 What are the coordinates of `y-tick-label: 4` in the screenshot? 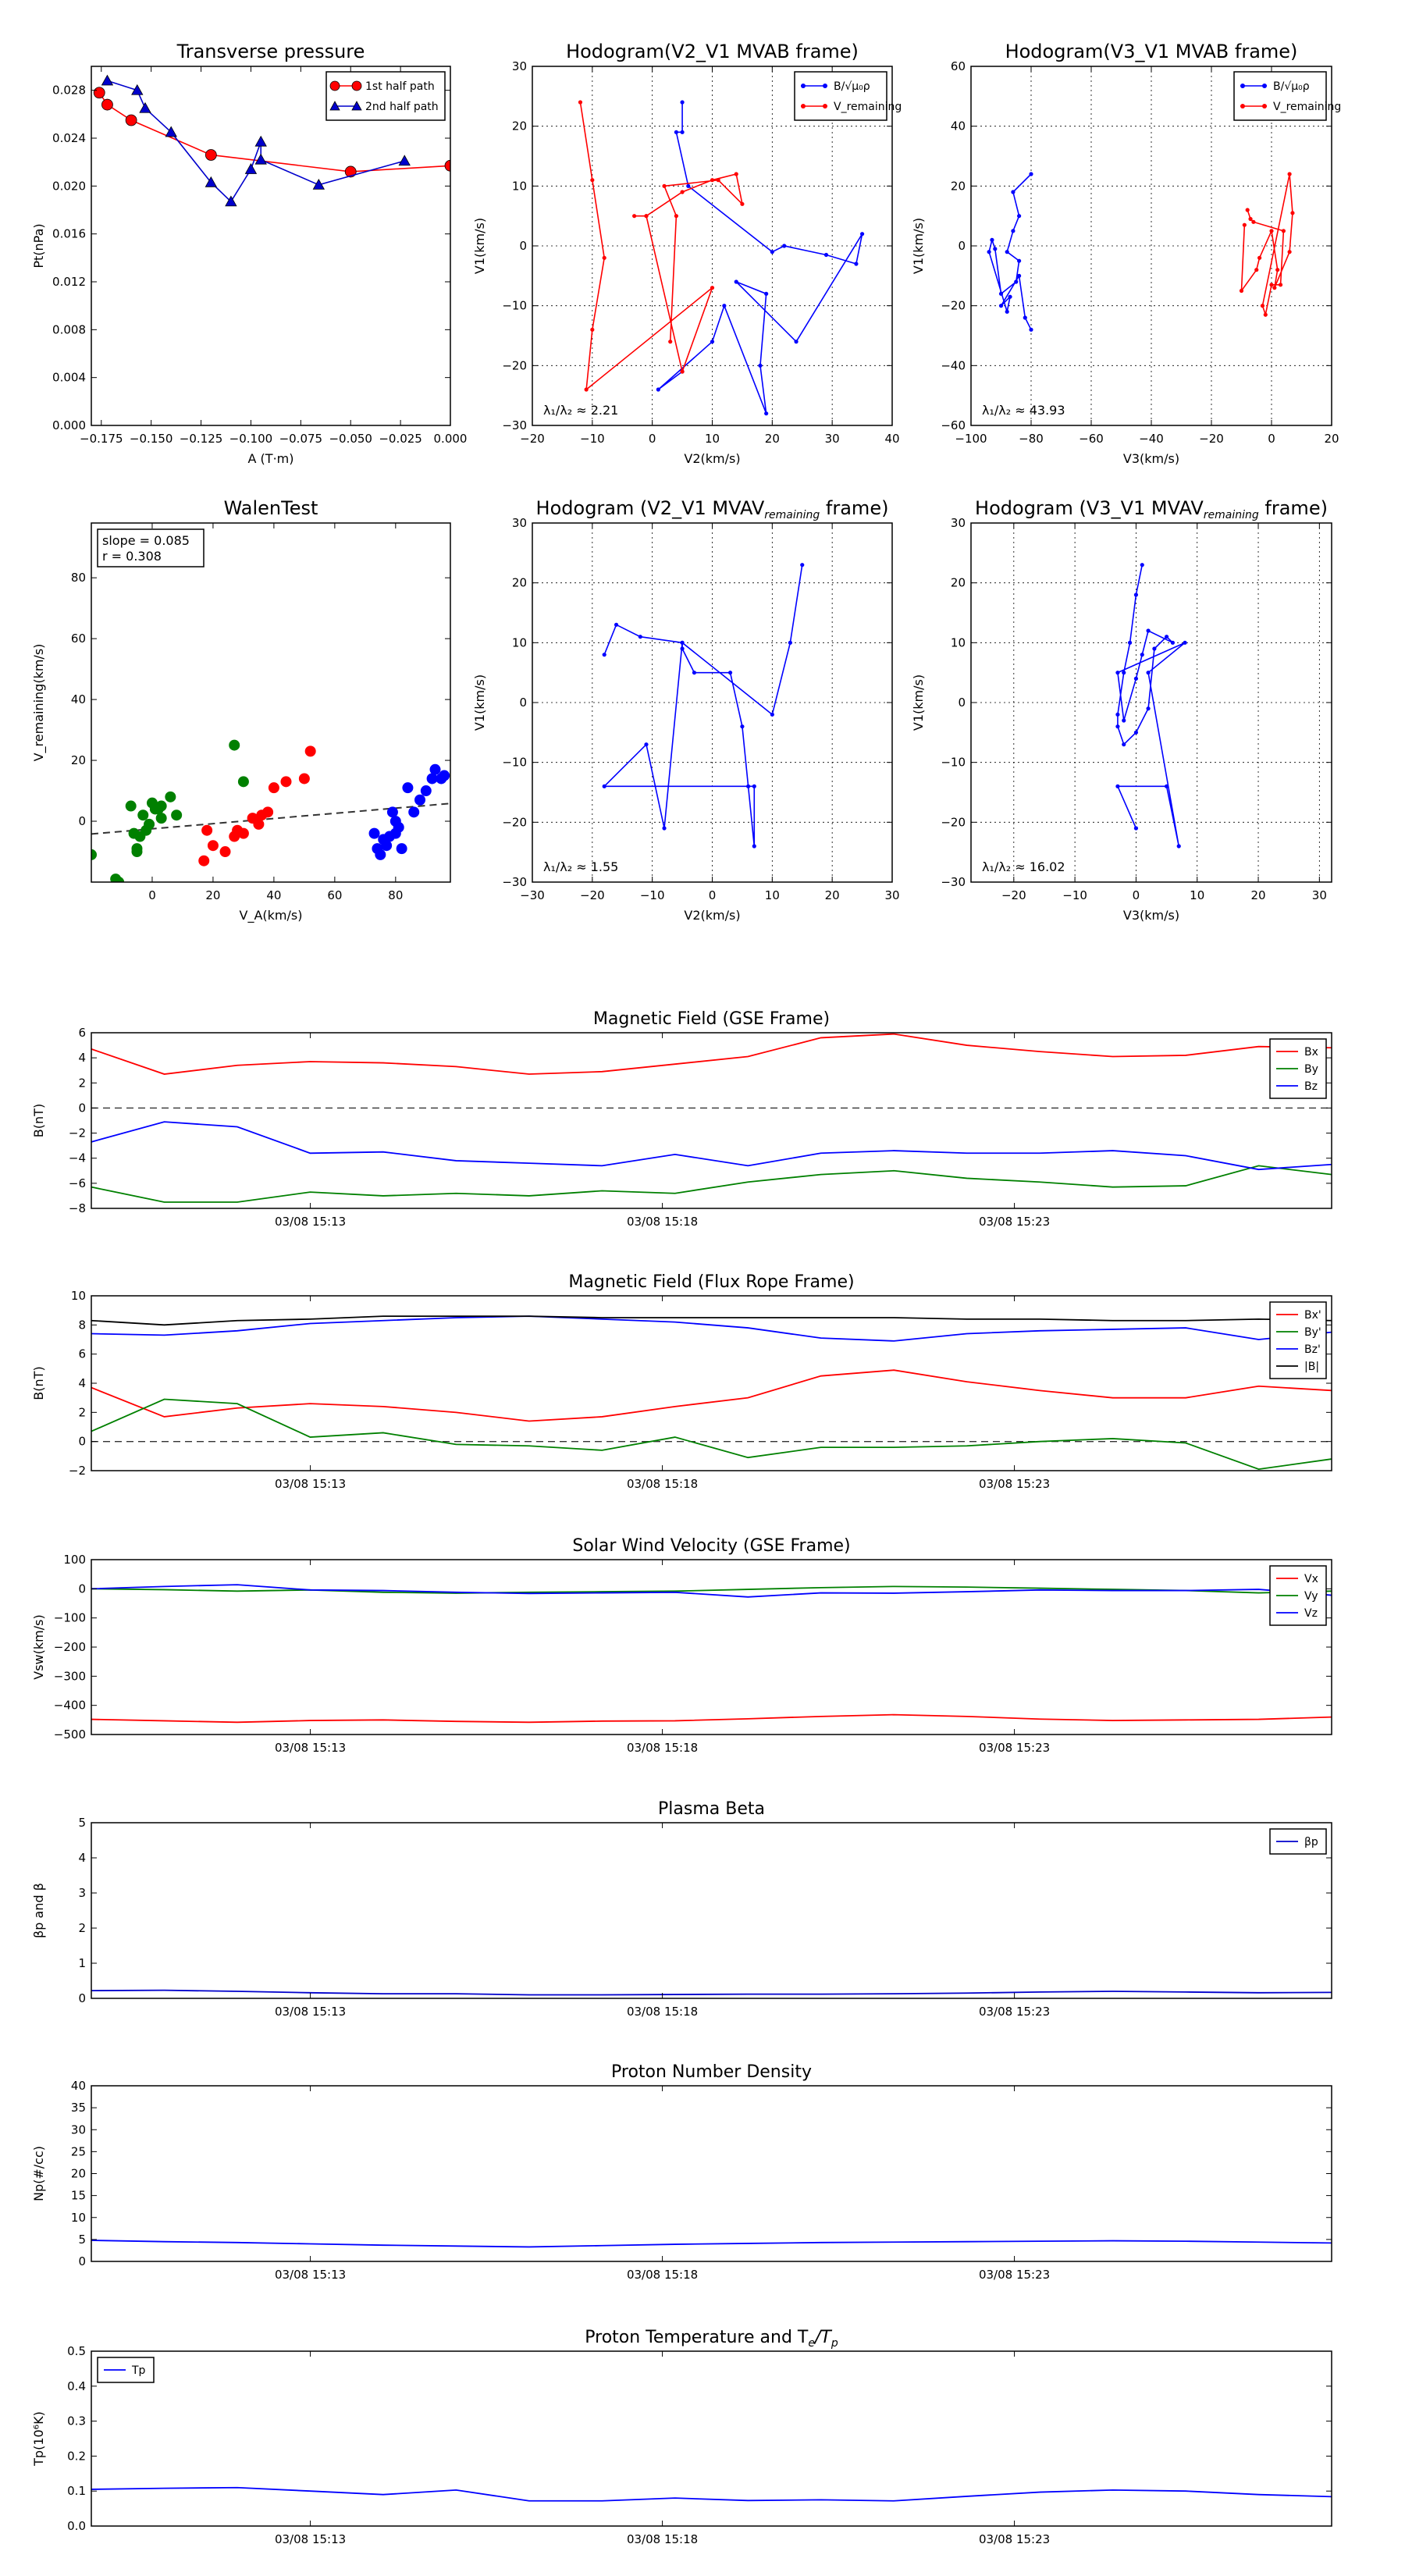 It's located at (82, 1058).